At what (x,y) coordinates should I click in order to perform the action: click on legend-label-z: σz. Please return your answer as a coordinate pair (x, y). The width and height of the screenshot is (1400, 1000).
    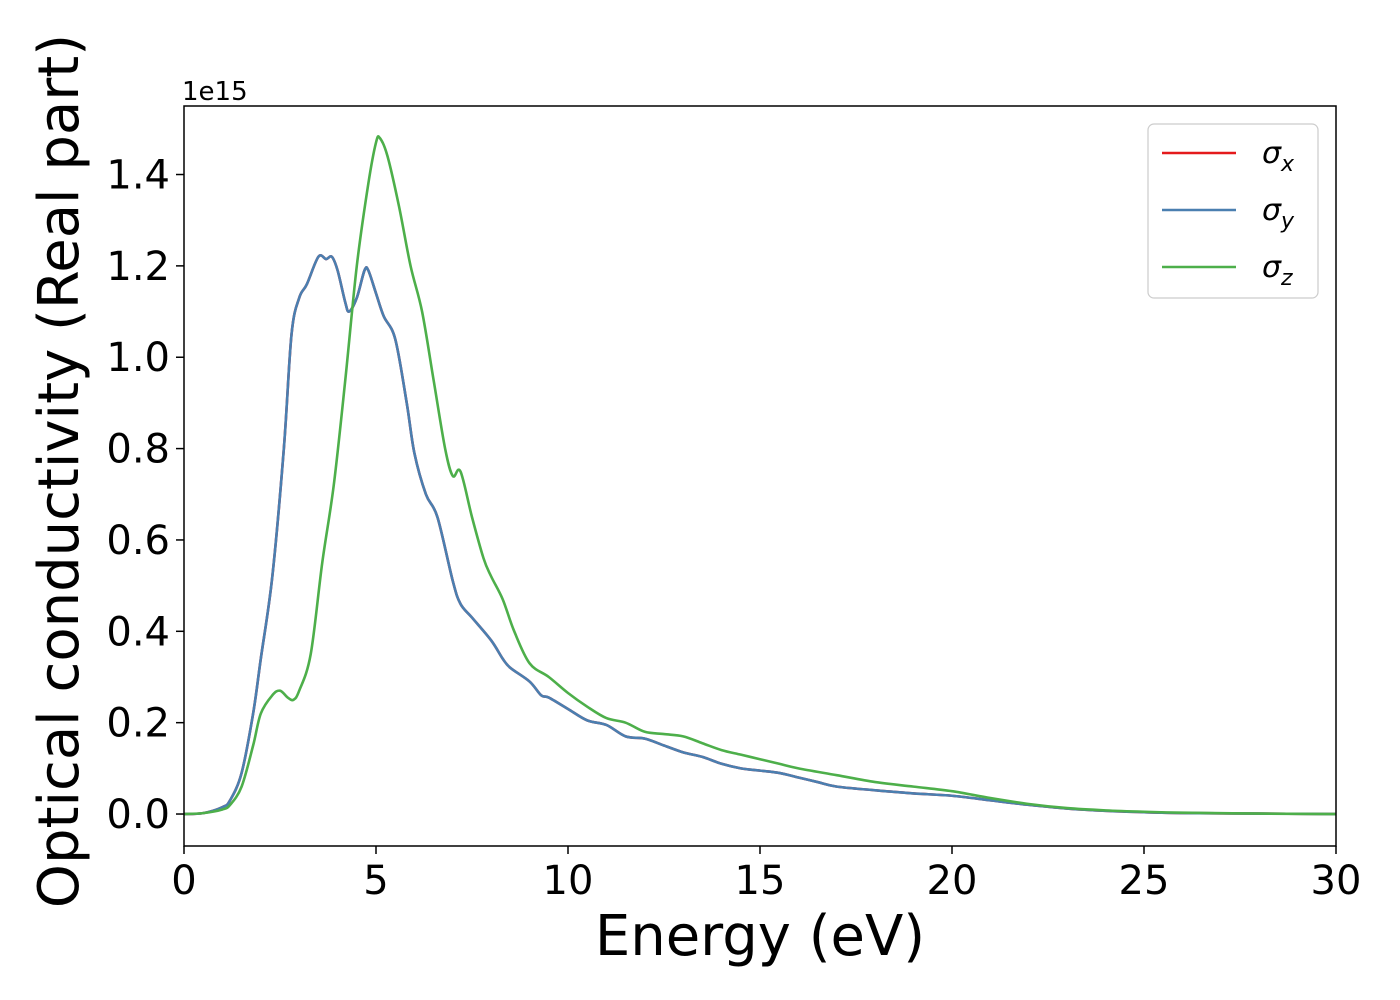
    Looking at the image, I should click on (1277, 270).